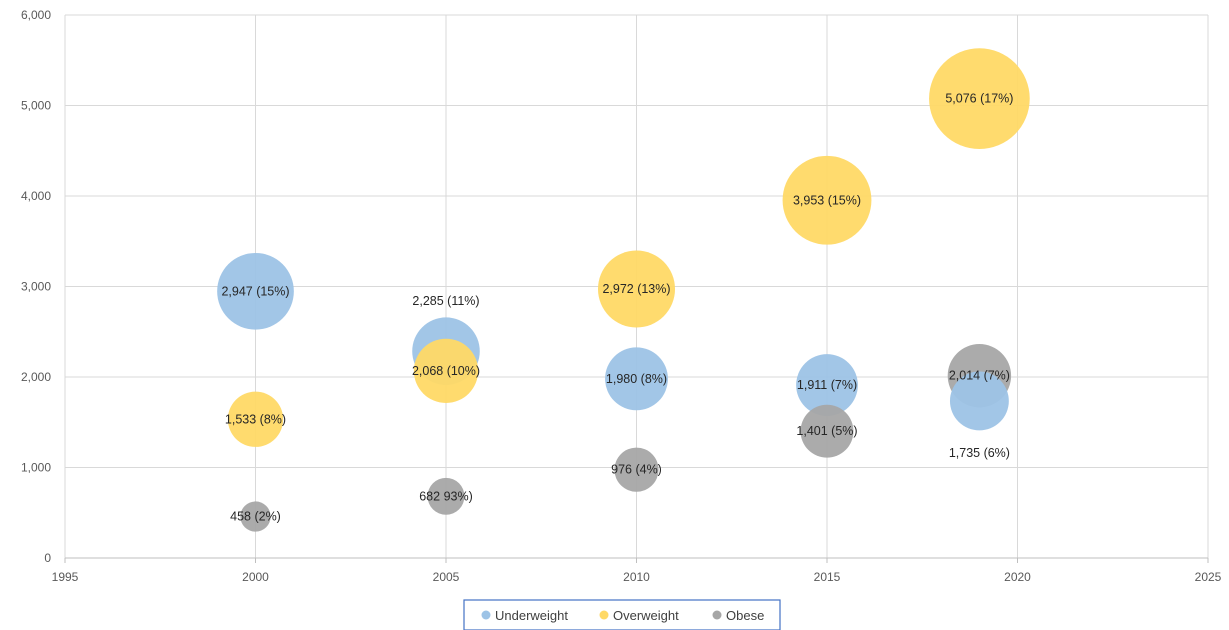 This screenshot has height=630, width=1229. I want to click on legend-label-underweight: Underweight, so click(531, 615).